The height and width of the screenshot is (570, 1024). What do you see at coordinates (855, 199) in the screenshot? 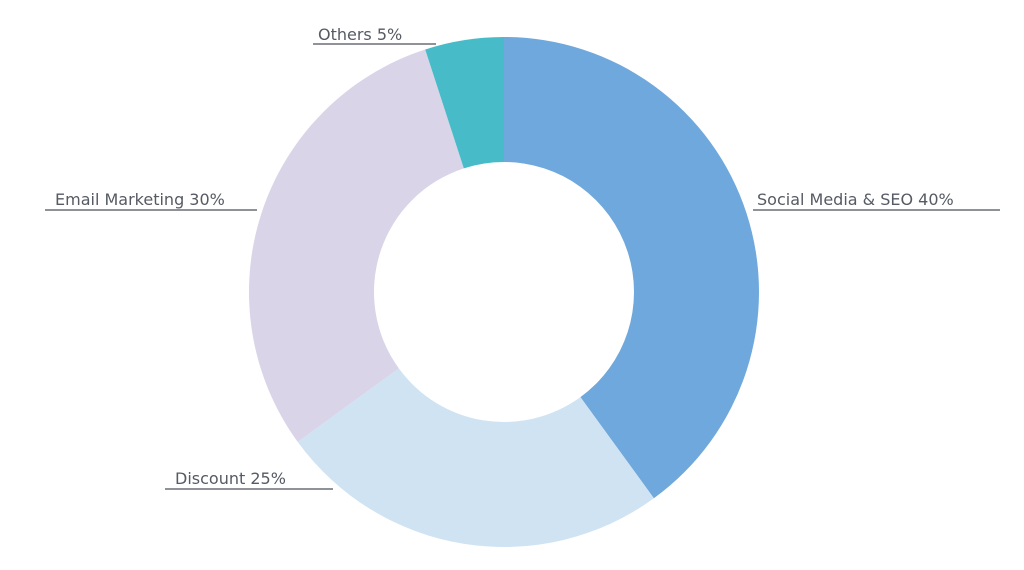
I see `slice-label-social-media-seo: Social Media & SEO 40%` at bounding box center [855, 199].